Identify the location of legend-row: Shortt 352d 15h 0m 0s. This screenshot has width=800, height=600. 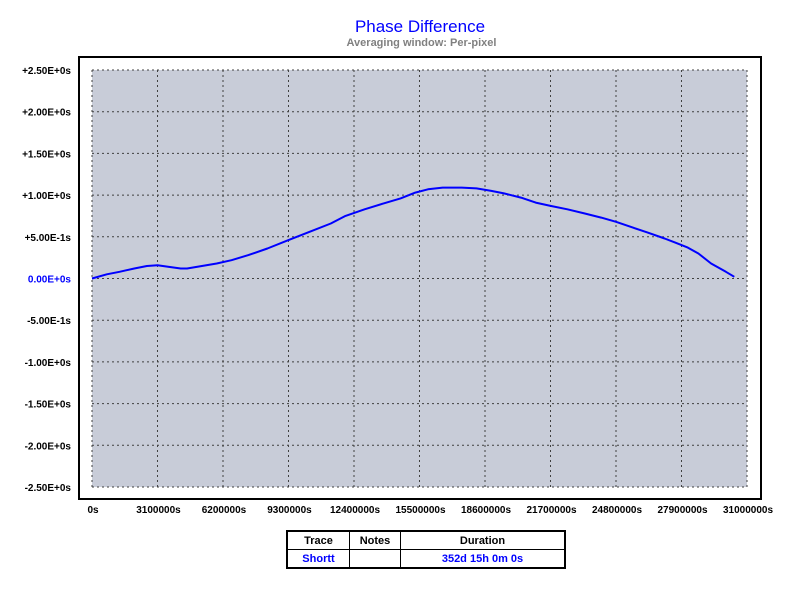
(426, 559).